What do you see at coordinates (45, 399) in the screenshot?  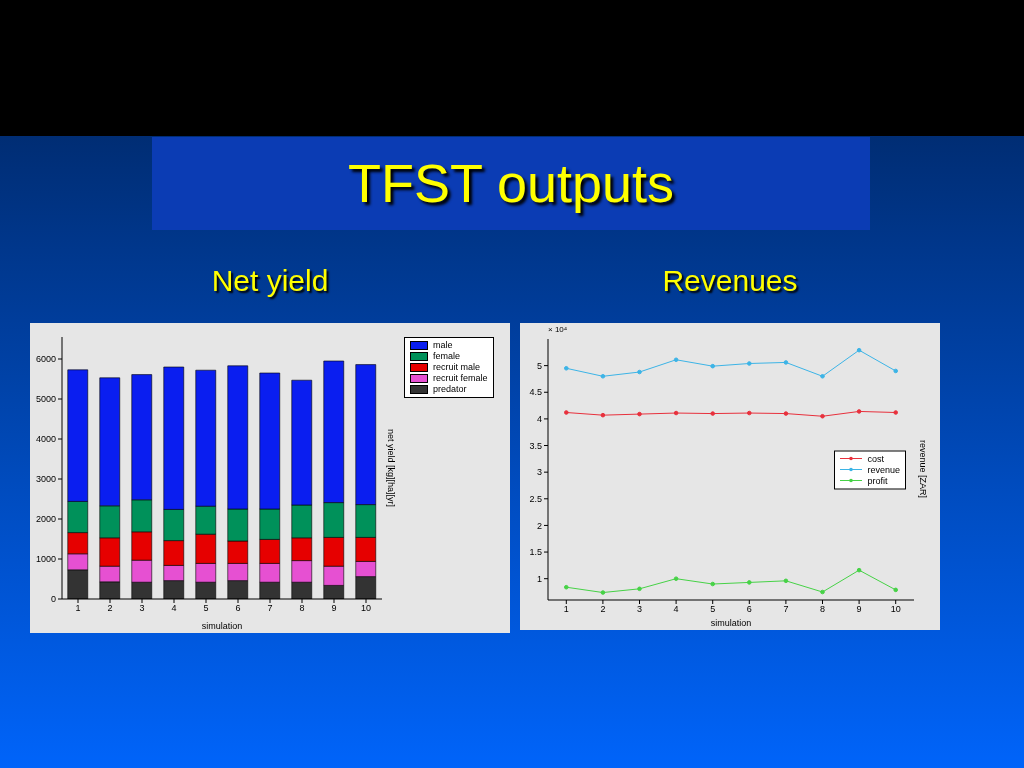 I see `y-tick-label: 5000` at bounding box center [45, 399].